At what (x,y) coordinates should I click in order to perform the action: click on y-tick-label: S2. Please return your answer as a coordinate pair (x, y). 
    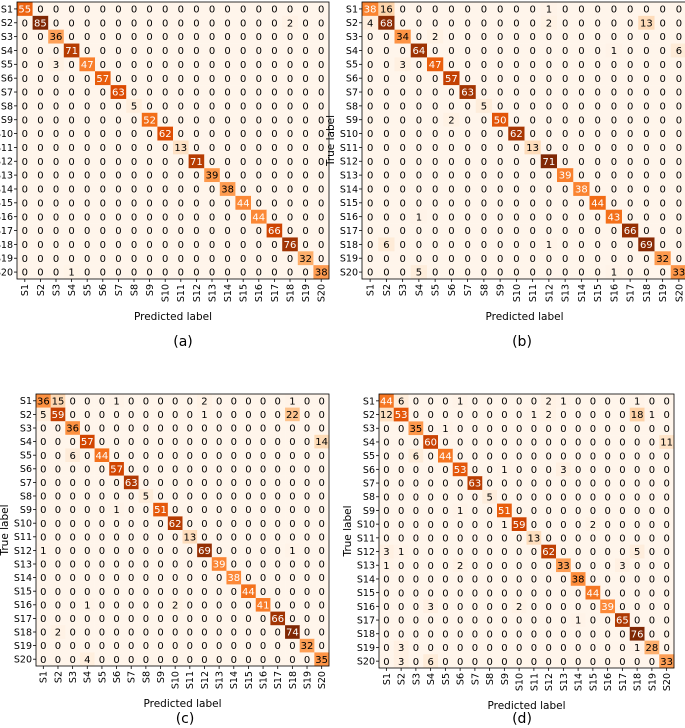
    Looking at the image, I should click on (352, 23).